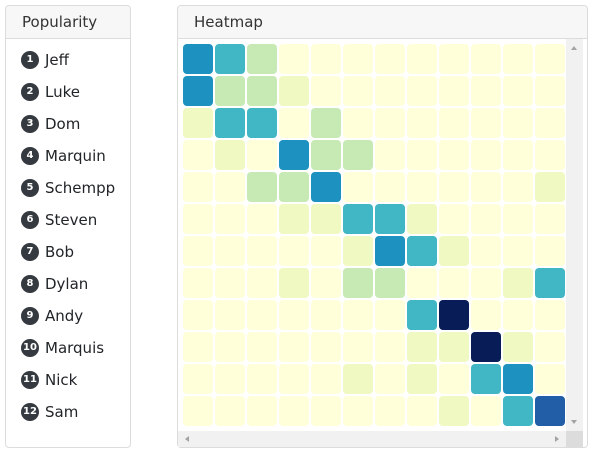 Image resolution: width=593 pixels, height=454 pixels. I want to click on list-item: 2 Luke, so click(50, 92).